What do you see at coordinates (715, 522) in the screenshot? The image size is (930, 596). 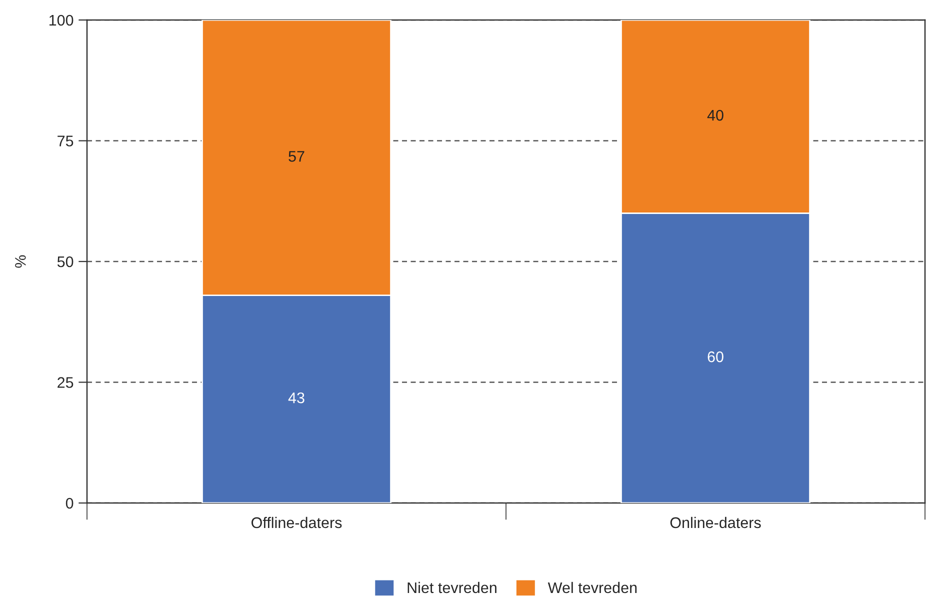 I see `x-tick-label: Online-daters` at bounding box center [715, 522].